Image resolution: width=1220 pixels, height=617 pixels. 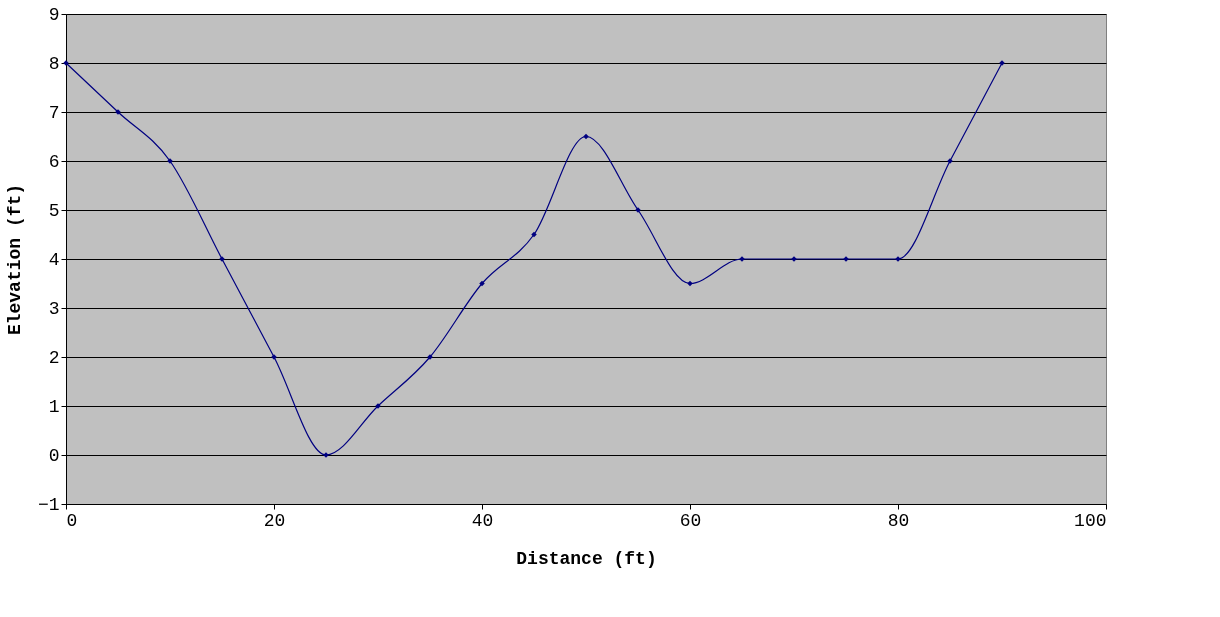 I want to click on y-tick-label: 1, so click(x=54, y=406).